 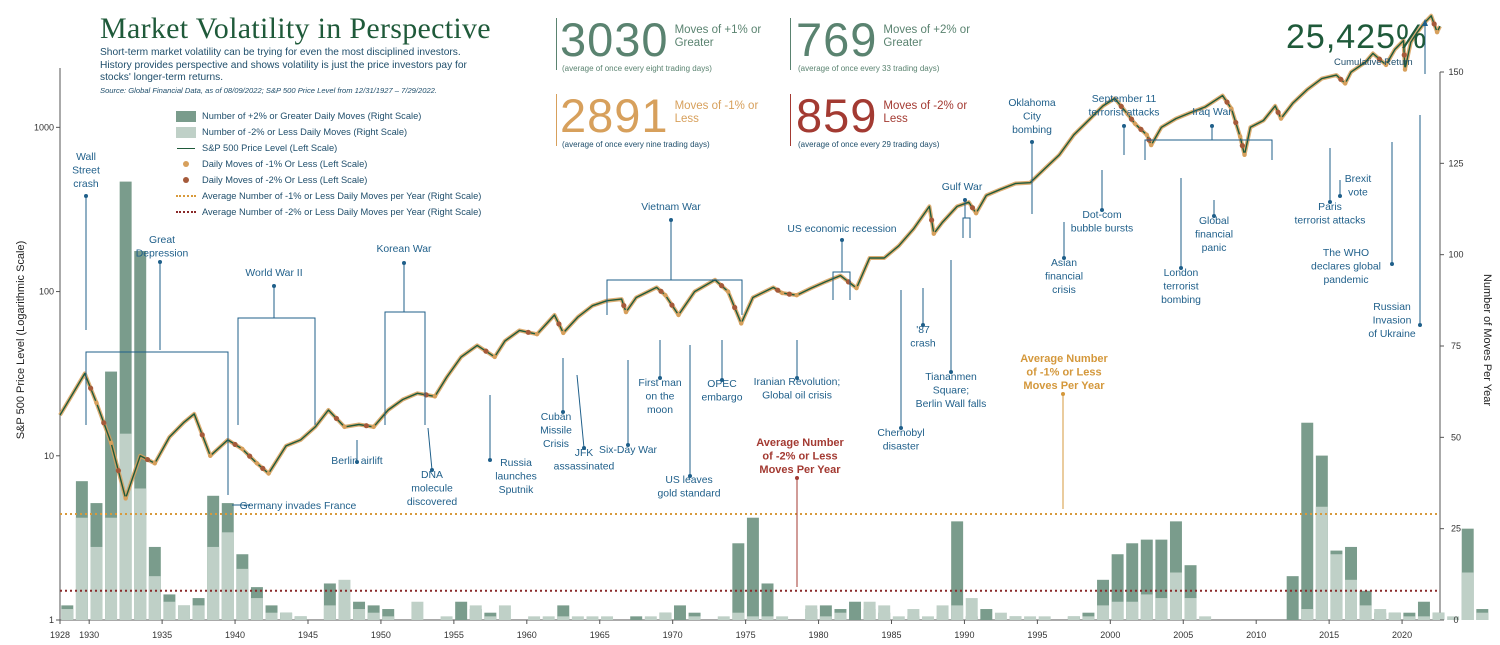 What do you see at coordinates (1101, 215) in the screenshot?
I see `event-label-dot-com-bubble-bursts: Dot-com` at bounding box center [1101, 215].